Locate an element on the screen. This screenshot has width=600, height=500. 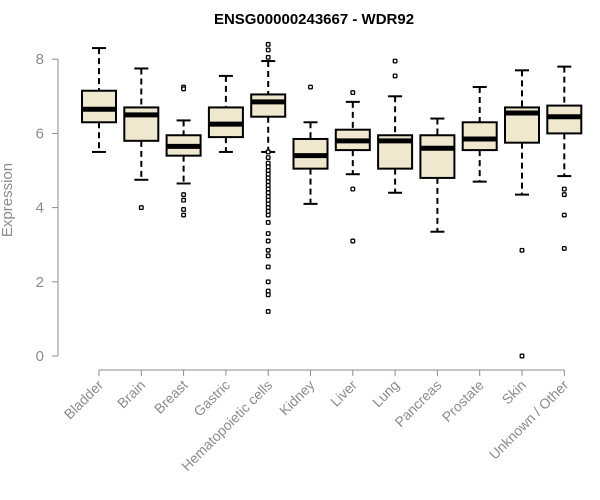
x-tick-label: Pancreas is located at coordinates (417, 403).